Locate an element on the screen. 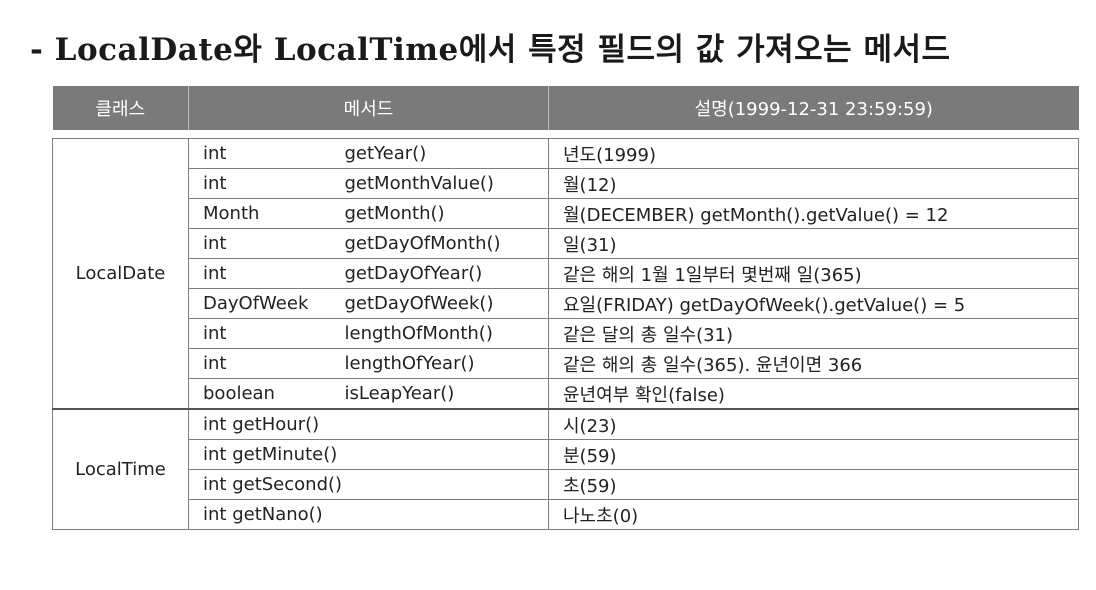  table-header-row: 클래스 메서드 설명(1999-12-31 23:59:59) is located at coordinates (565, 108).